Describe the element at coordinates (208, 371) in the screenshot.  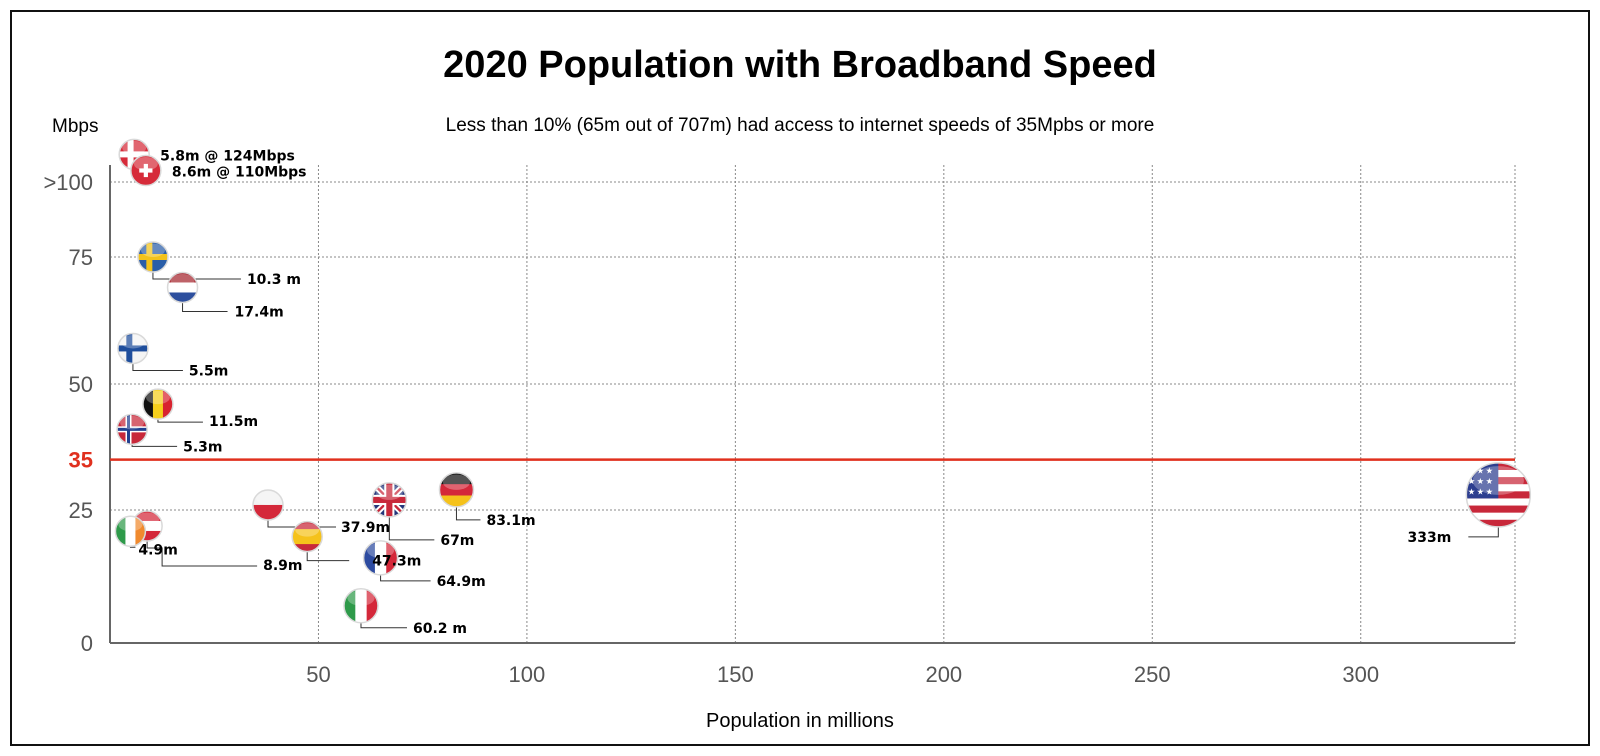
I see `point-label: 5.5m` at that location.